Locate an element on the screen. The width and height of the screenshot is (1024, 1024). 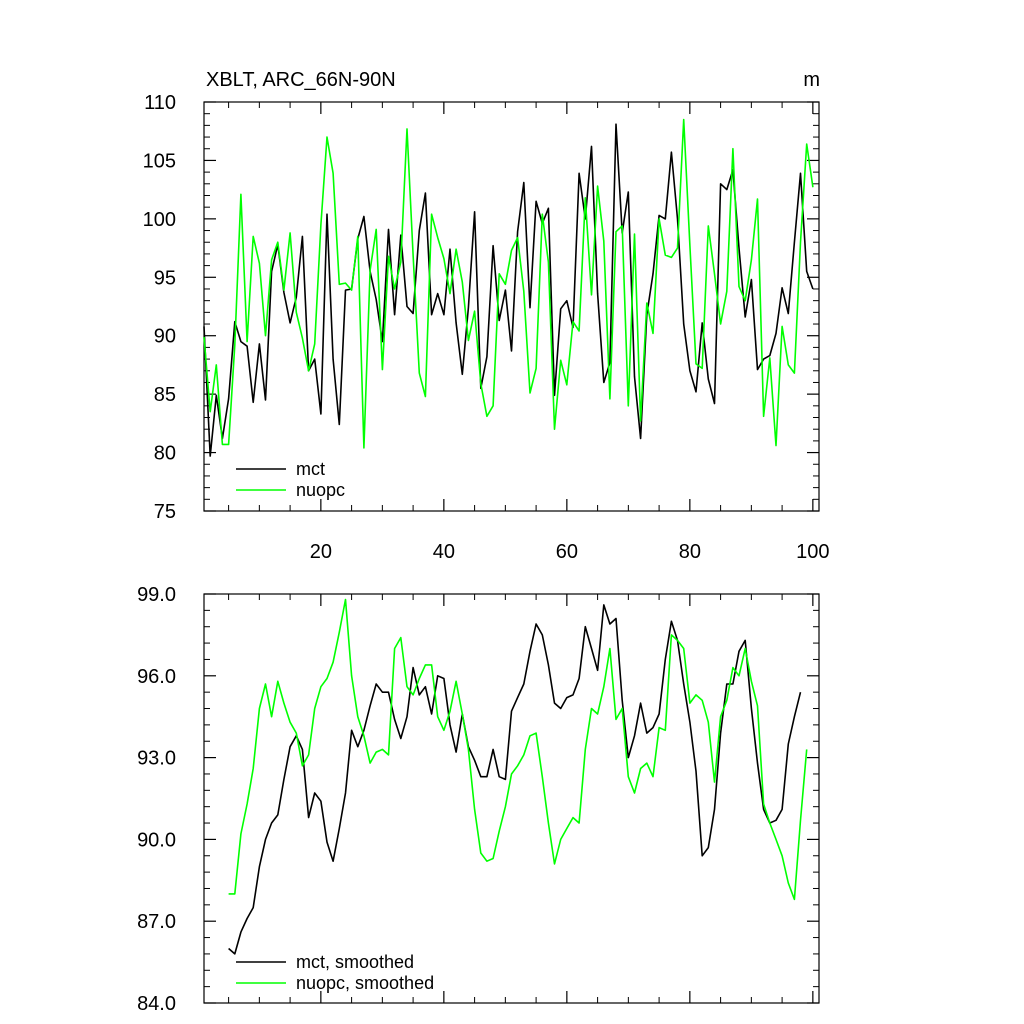
chart-title: XBLT, ARC_66N-90N is located at coordinates (301, 80).